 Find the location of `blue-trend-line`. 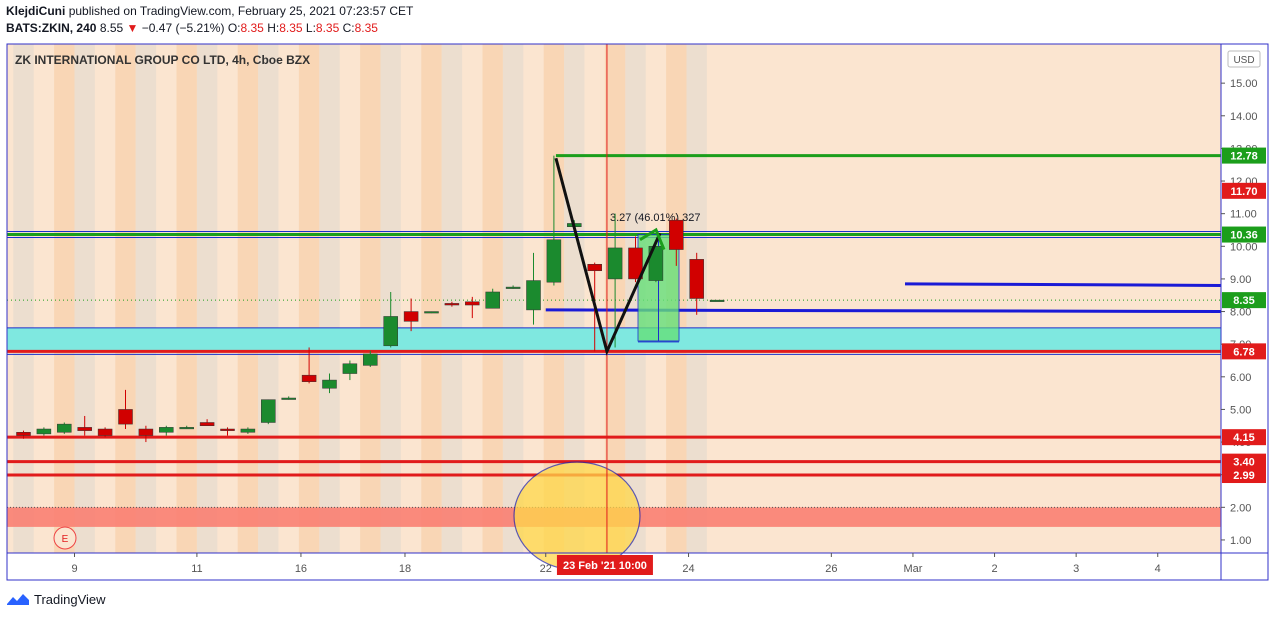

blue-trend-line is located at coordinates (1063, 284).